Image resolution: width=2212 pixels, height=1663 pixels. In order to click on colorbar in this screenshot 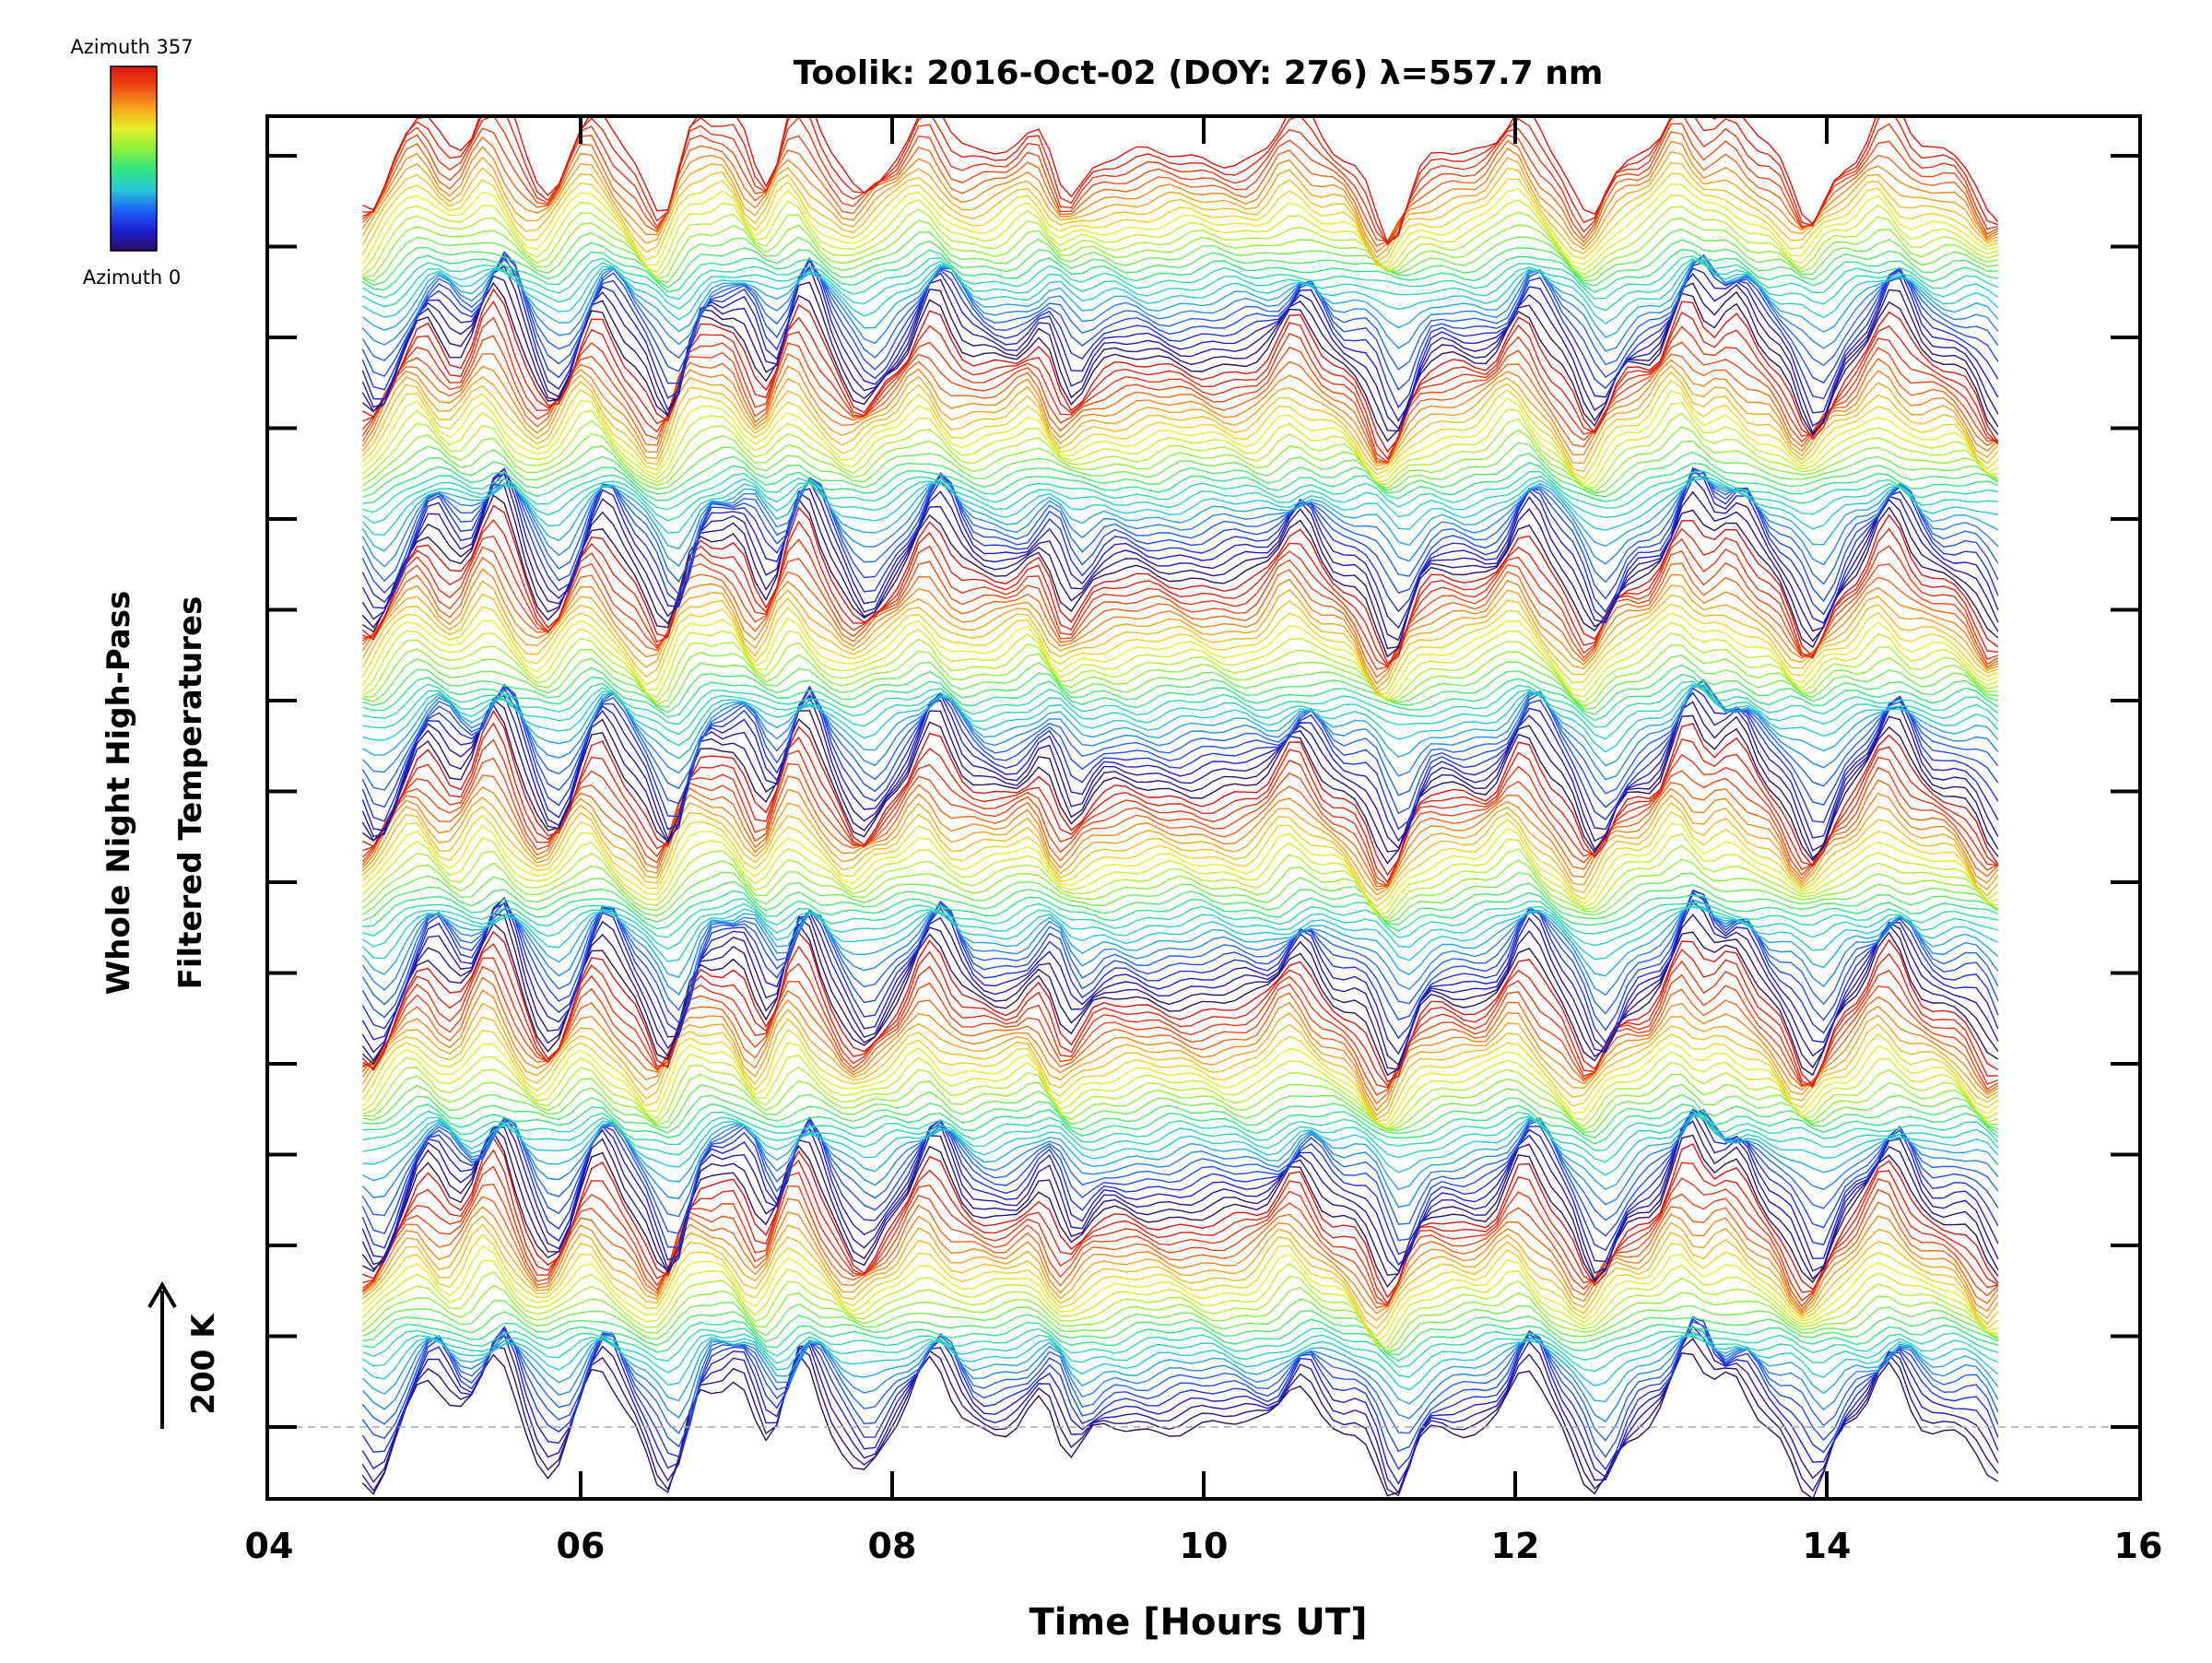, I will do `click(134, 158)`.